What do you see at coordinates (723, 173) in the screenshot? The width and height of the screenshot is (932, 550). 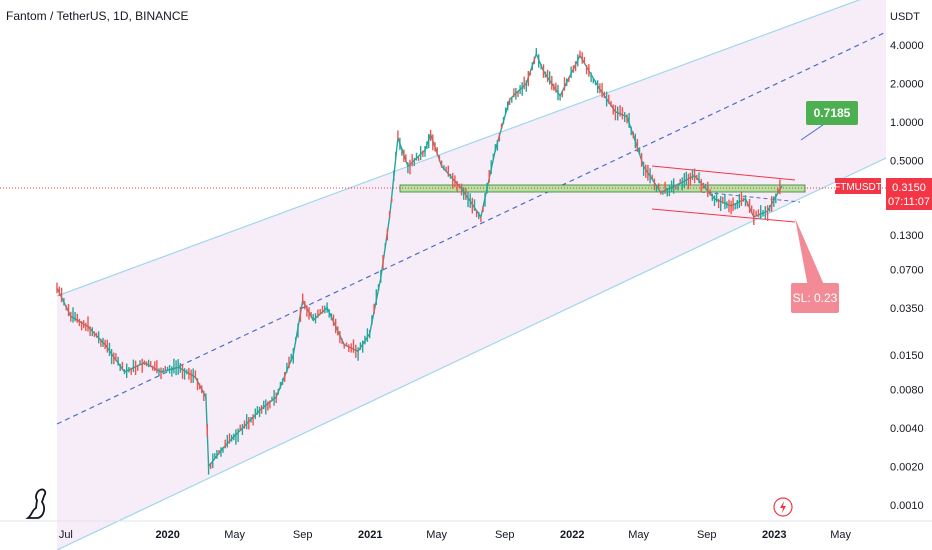 I see `desc-channel-upper` at bounding box center [723, 173].